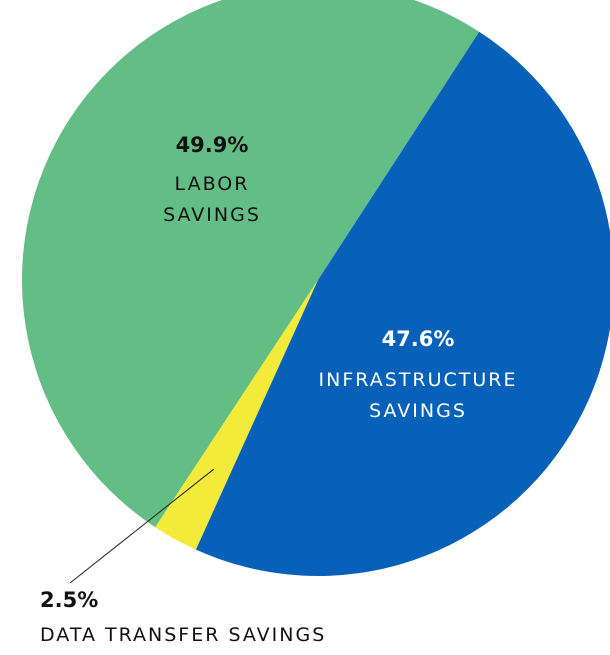  Describe the element at coordinates (212, 215) in the screenshot. I see `slice-label-labor-savings-line-2: SAVINGS` at that location.